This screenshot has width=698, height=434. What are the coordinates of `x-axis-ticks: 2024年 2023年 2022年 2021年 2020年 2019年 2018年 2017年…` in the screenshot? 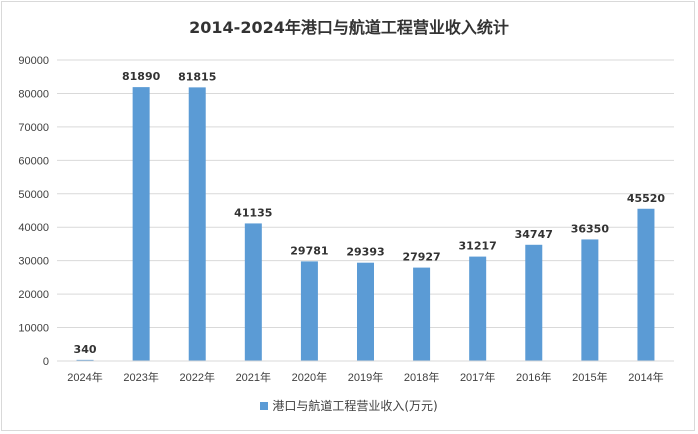 It's located at (365, 377).